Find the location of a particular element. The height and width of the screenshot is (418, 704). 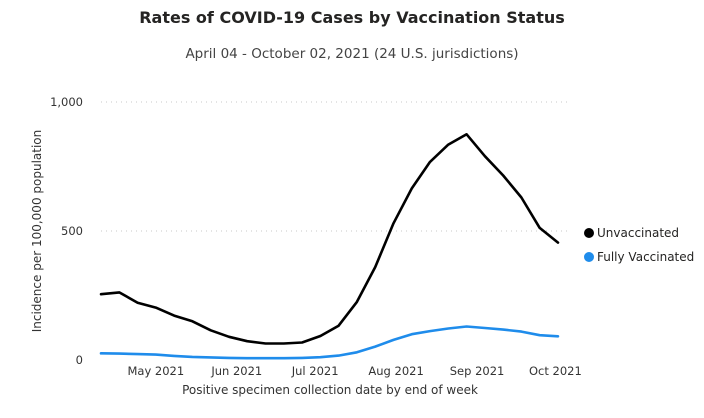

x-tick-label: Oct 2021 is located at coordinates (555, 371).